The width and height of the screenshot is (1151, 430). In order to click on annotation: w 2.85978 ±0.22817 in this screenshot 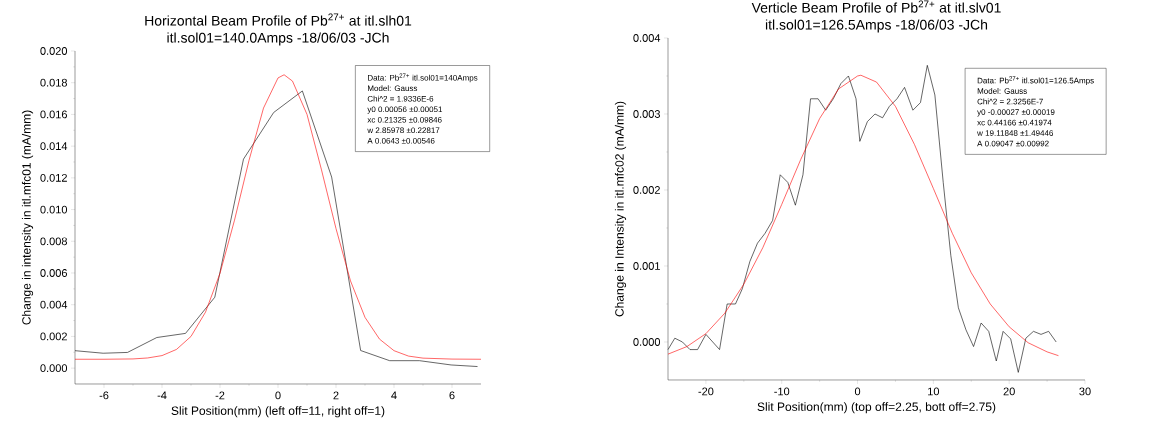, I will do `click(403, 130)`.